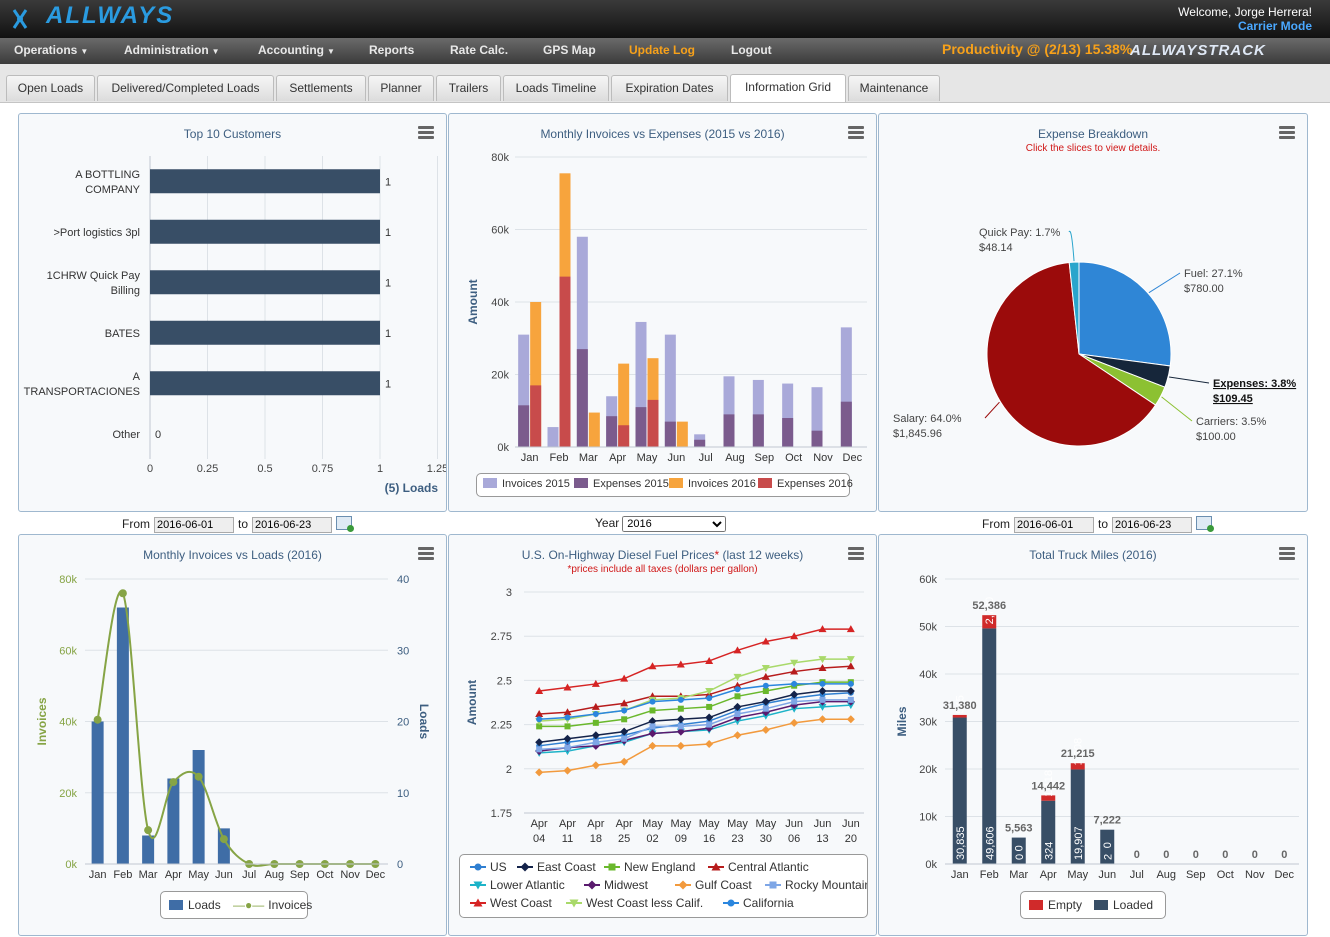 This screenshot has height=937, width=1330. I want to click on x-tick-label: Jul, so click(249, 875).